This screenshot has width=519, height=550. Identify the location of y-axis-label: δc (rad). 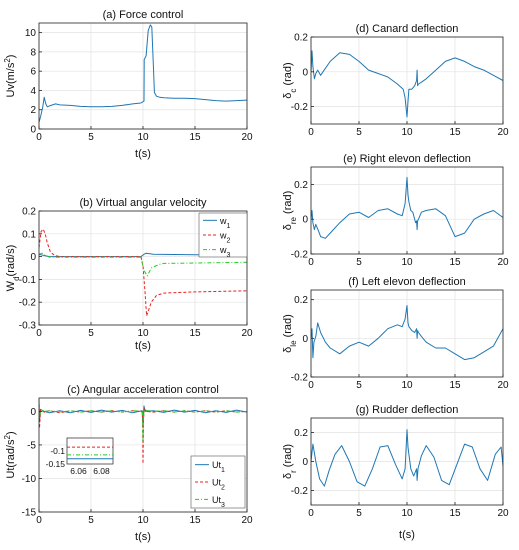
(290, 80).